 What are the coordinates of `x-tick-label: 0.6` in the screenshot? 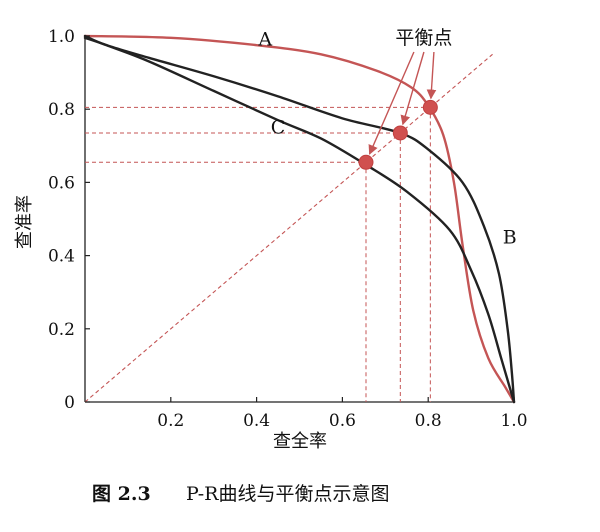 It's located at (342, 421).